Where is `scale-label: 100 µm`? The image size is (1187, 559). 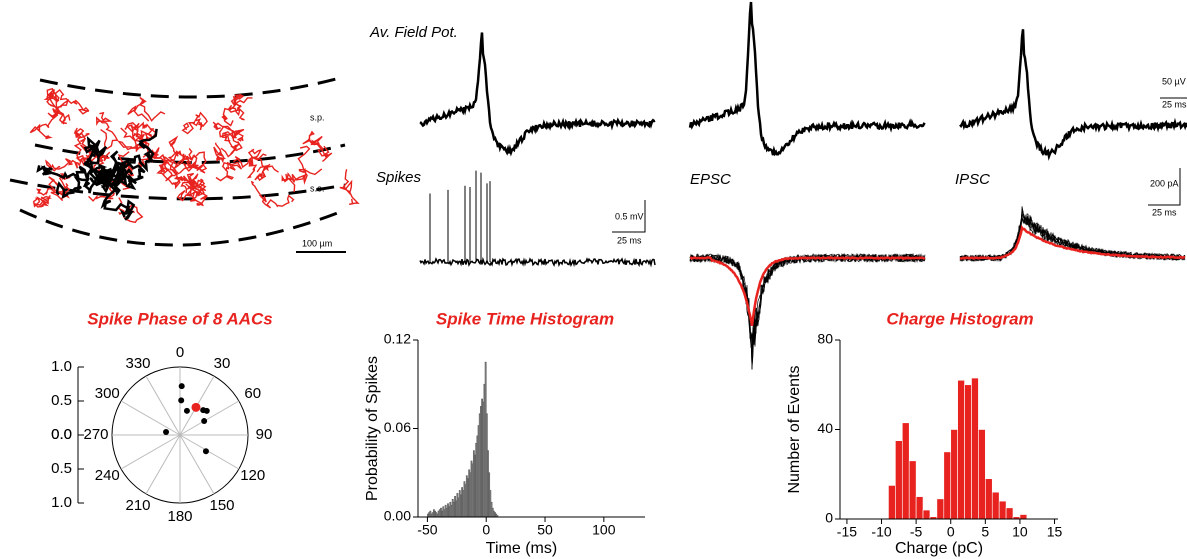 scale-label: 100 µm is located at coordinates (317, 243).